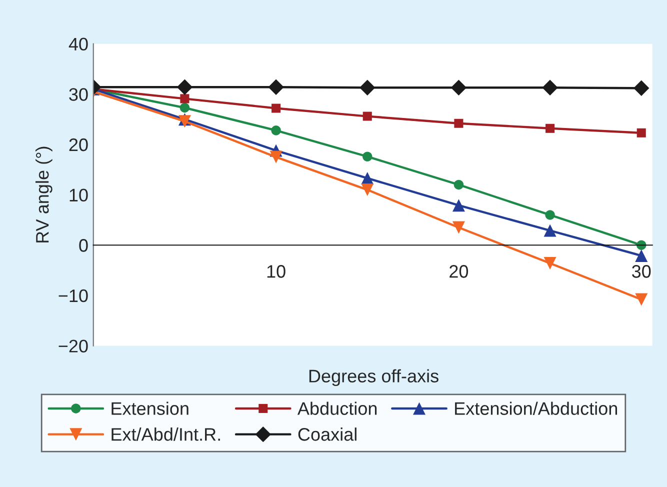 The image size is (667, 487). I want to click on y-tick-label: 20, so click(78, 145).